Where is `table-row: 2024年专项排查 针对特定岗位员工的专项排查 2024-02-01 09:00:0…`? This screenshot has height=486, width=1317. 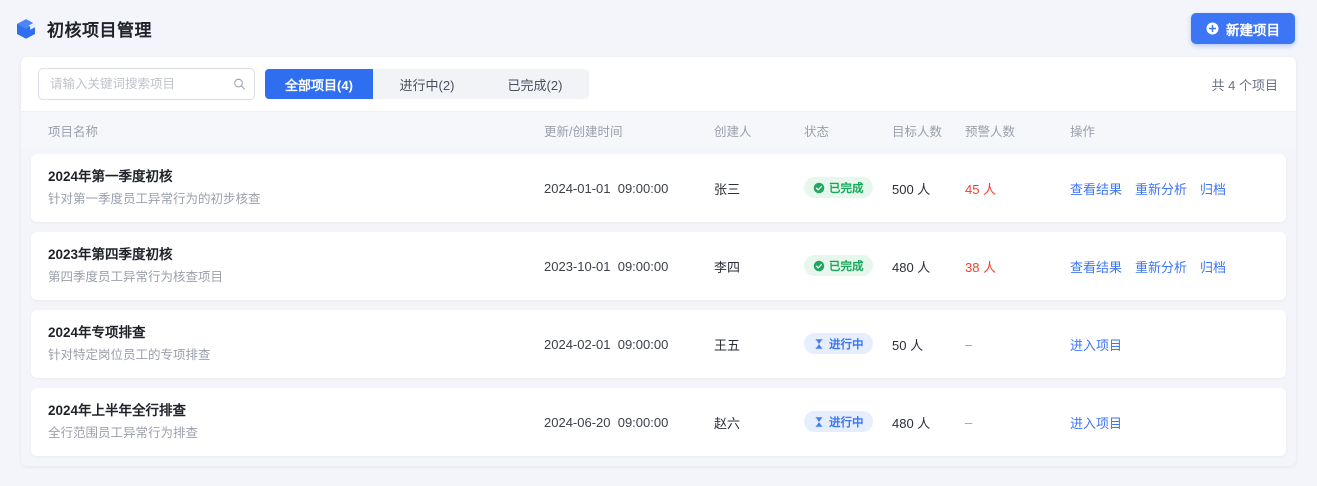 table-row: 2024年专项排查 针对特定岗位员工的专项排查 2024-02-01 09:00:0… is located at coordinates (658, 344).